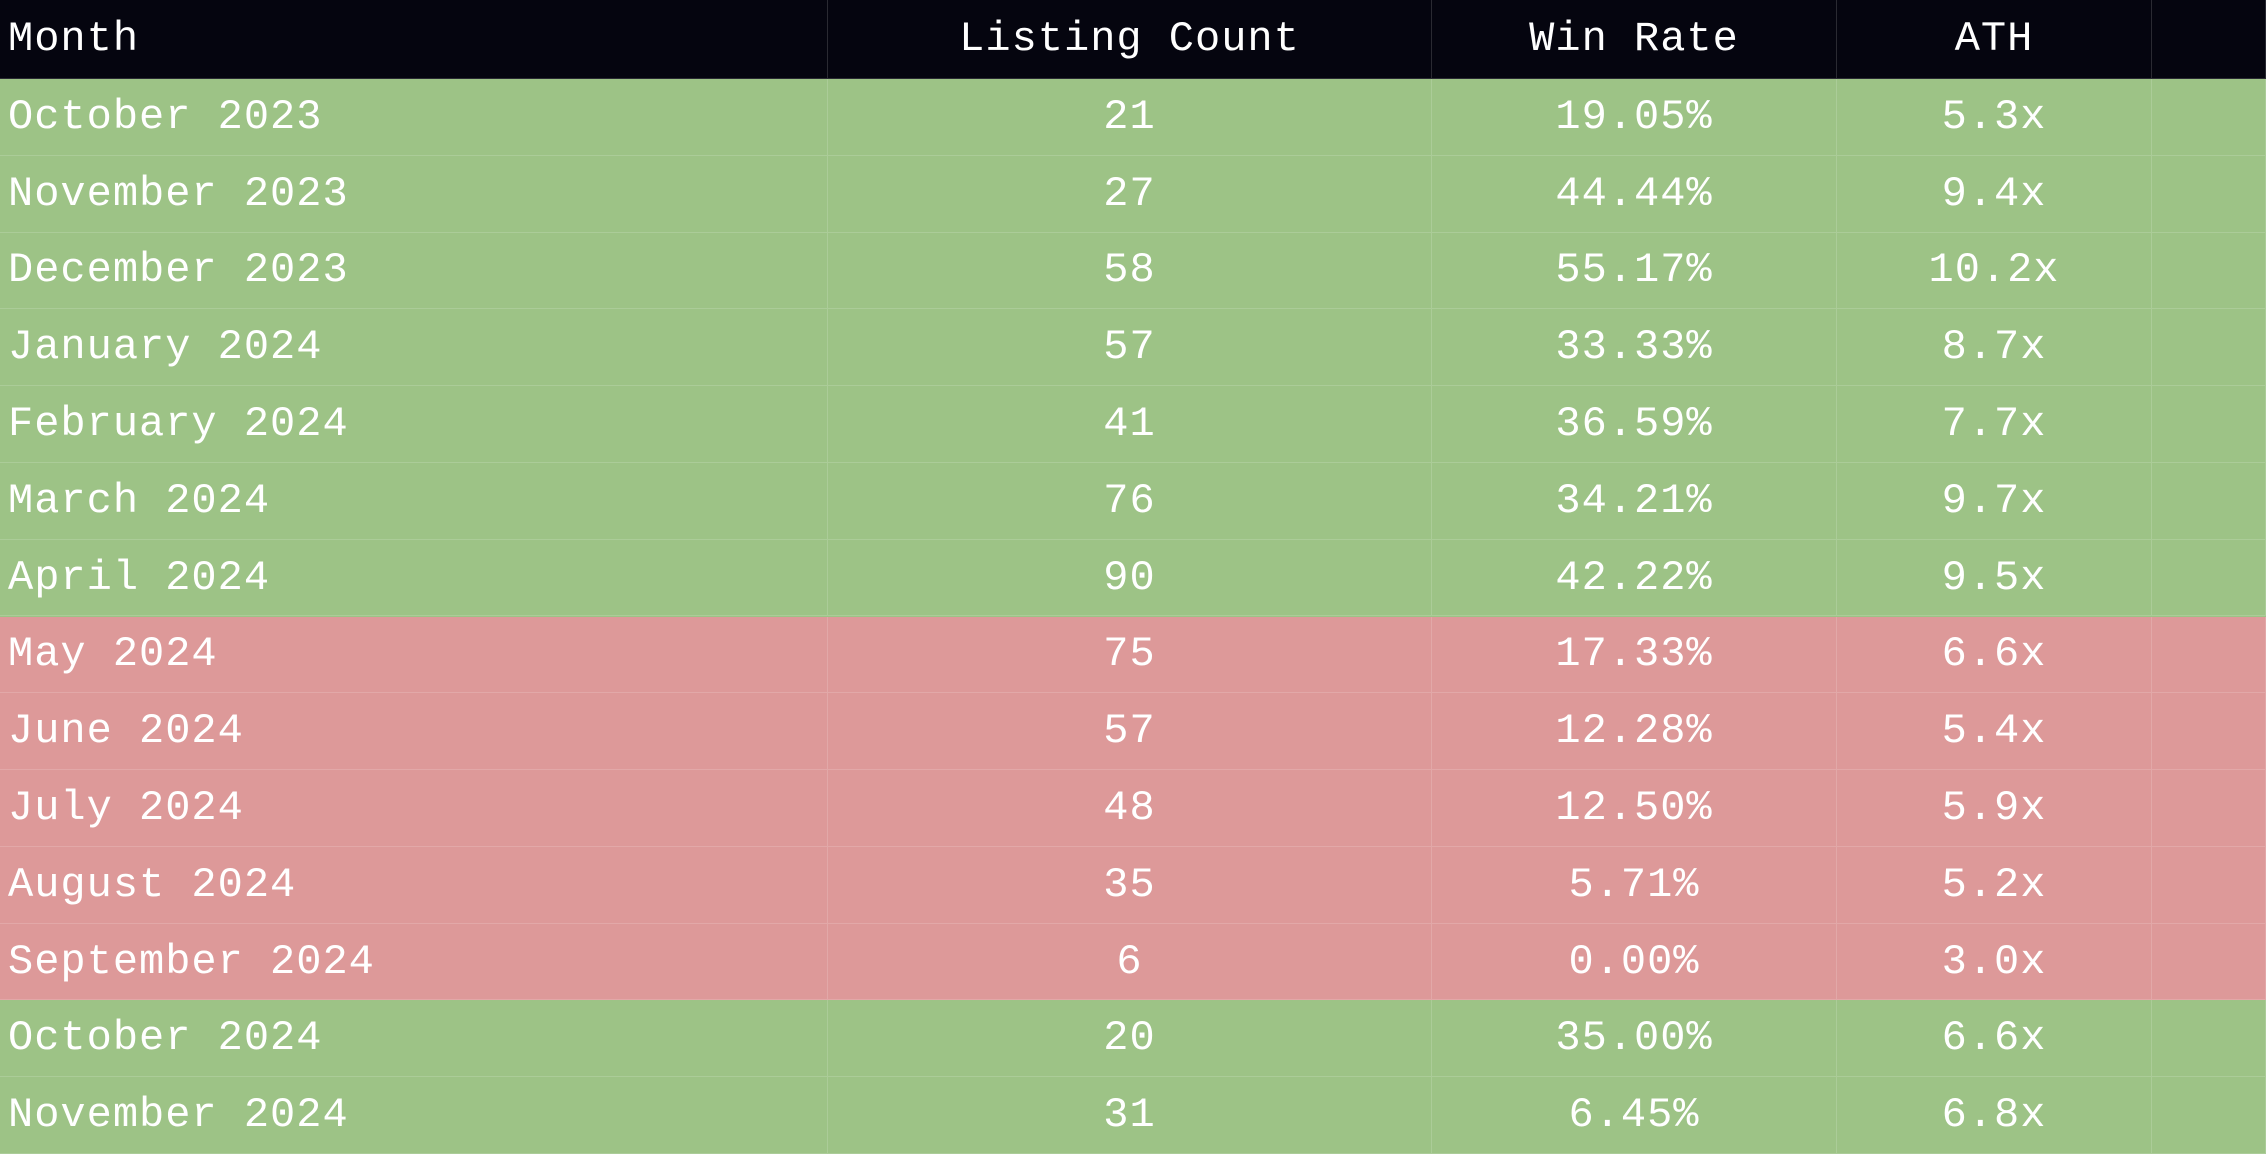 The image size is (2266, 1154). Describe the element at coordinates (414, 39) in the screenshot. I see `cell: Month` at that location.